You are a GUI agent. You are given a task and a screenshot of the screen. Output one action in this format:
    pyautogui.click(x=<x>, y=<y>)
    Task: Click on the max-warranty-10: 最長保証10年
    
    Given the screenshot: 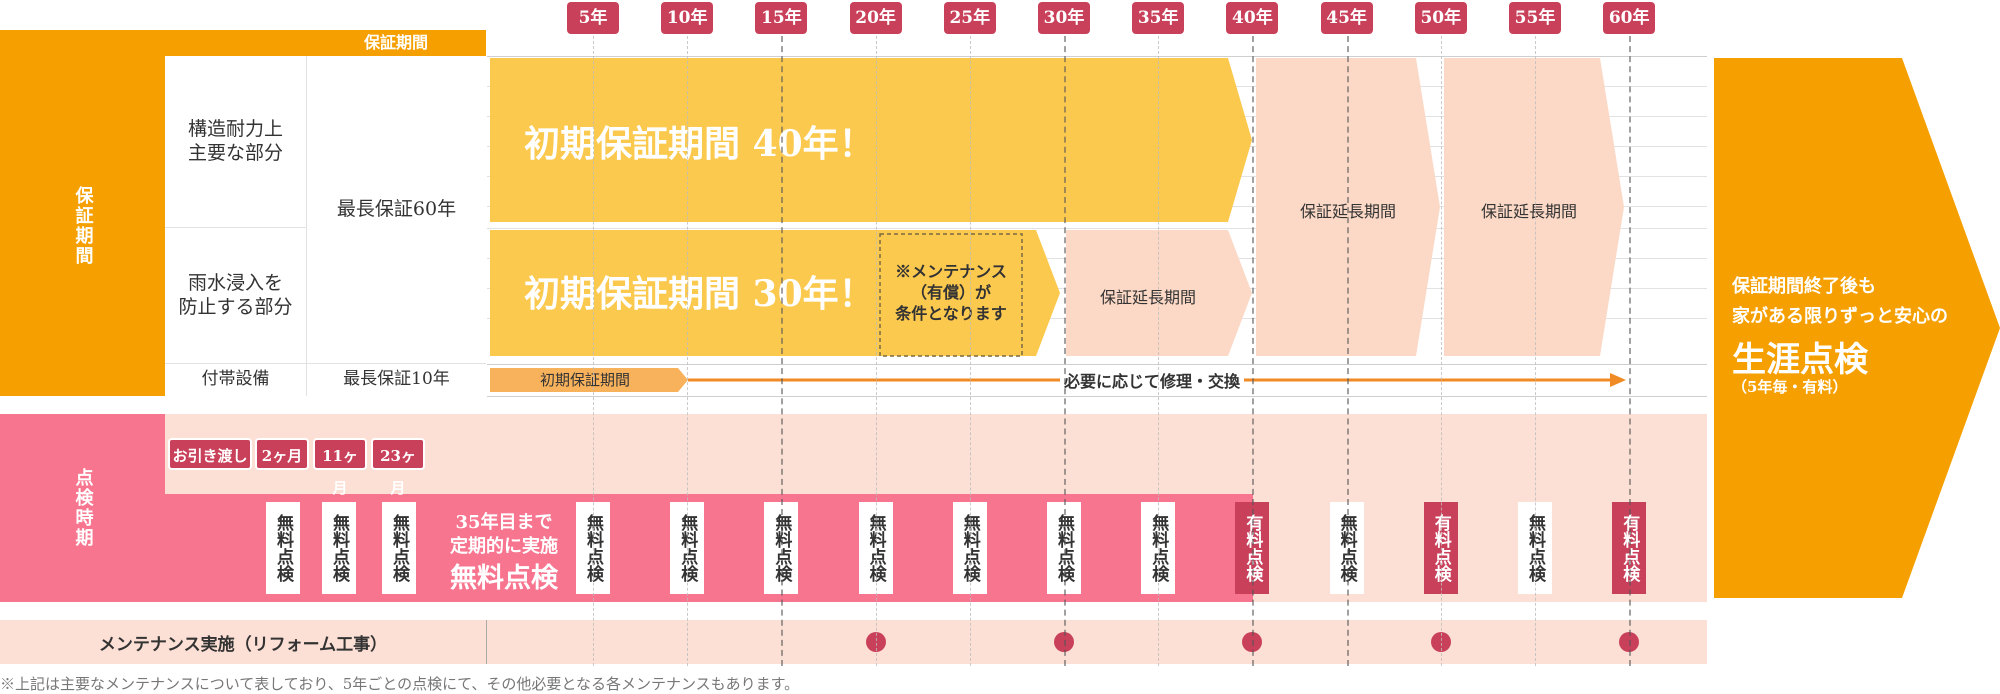 What is the action you would take?
    pyautogui.click(x=396, y=380)
    